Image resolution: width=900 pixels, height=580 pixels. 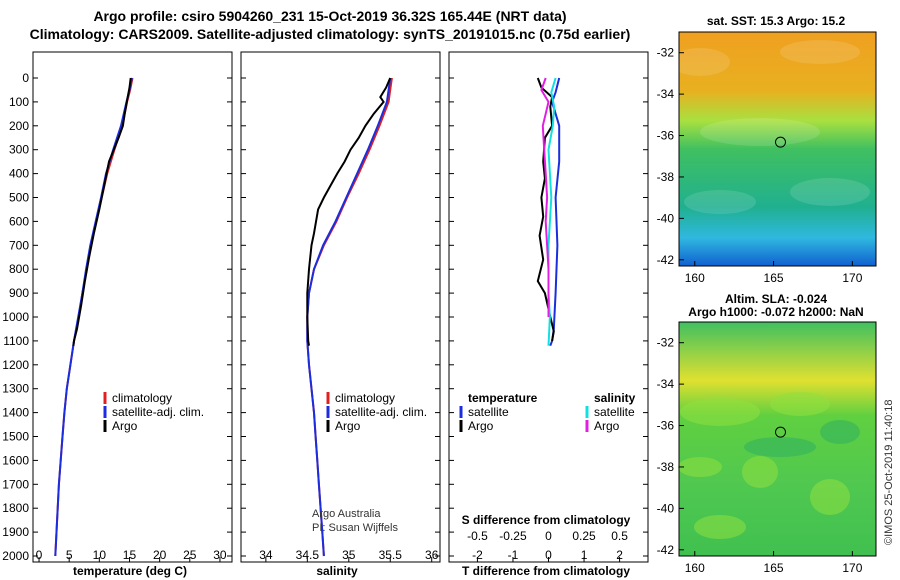 What do you see at coordinates (548, 555) in the screenshot?
I see `diff-xtick-label: 0` at bounding box center [548, 555].